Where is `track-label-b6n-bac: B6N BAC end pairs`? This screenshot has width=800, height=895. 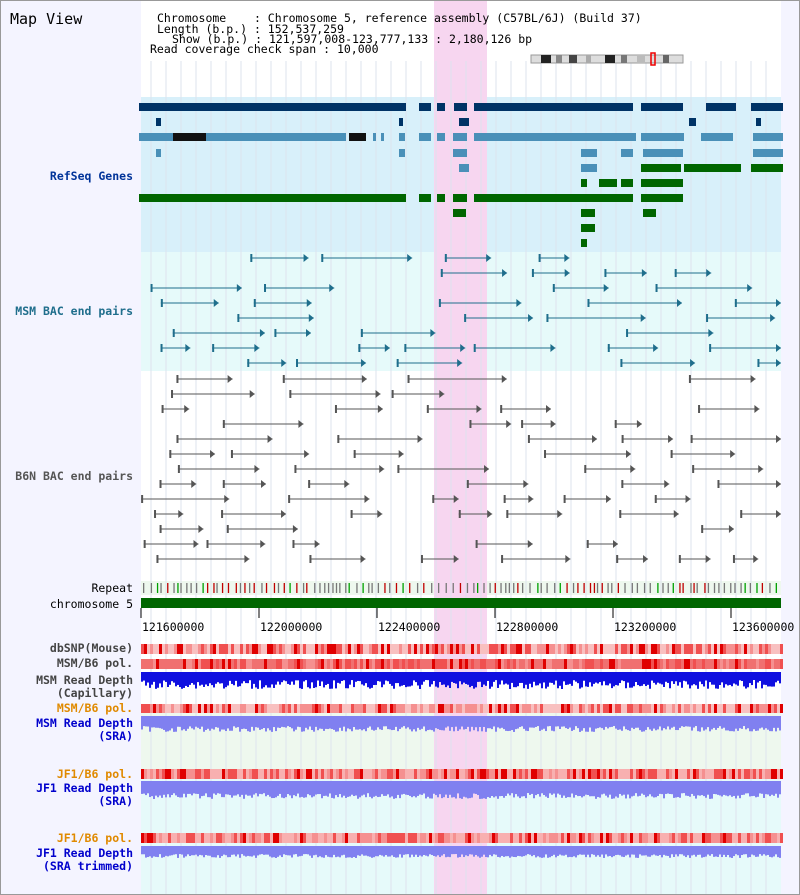
track-label-b6n-bac: B6N BAC end pairs is located at coordinates (74, 476).